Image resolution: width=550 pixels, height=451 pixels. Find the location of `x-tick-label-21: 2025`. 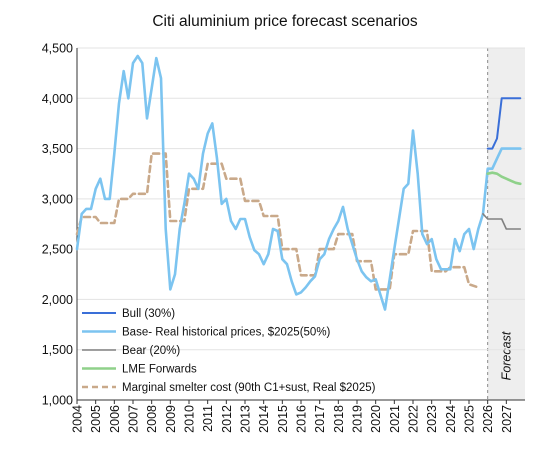

x-tick-label-21: 2025 is located at coordinates (470, 419).